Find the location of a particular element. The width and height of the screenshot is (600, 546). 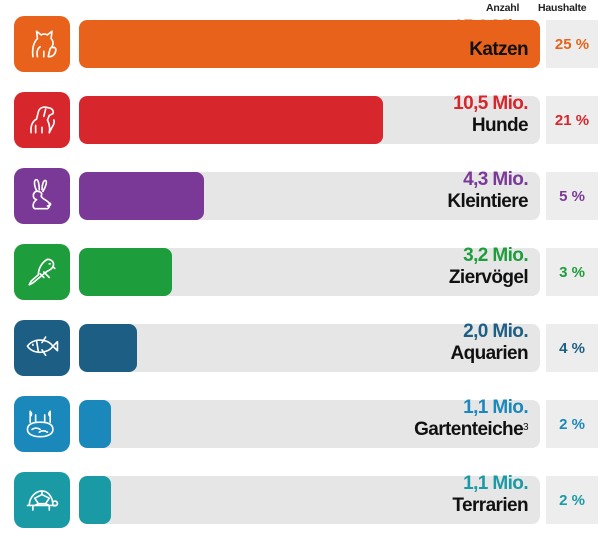

count-label: 2,0 Mio. is located at coordinates (495, 331).